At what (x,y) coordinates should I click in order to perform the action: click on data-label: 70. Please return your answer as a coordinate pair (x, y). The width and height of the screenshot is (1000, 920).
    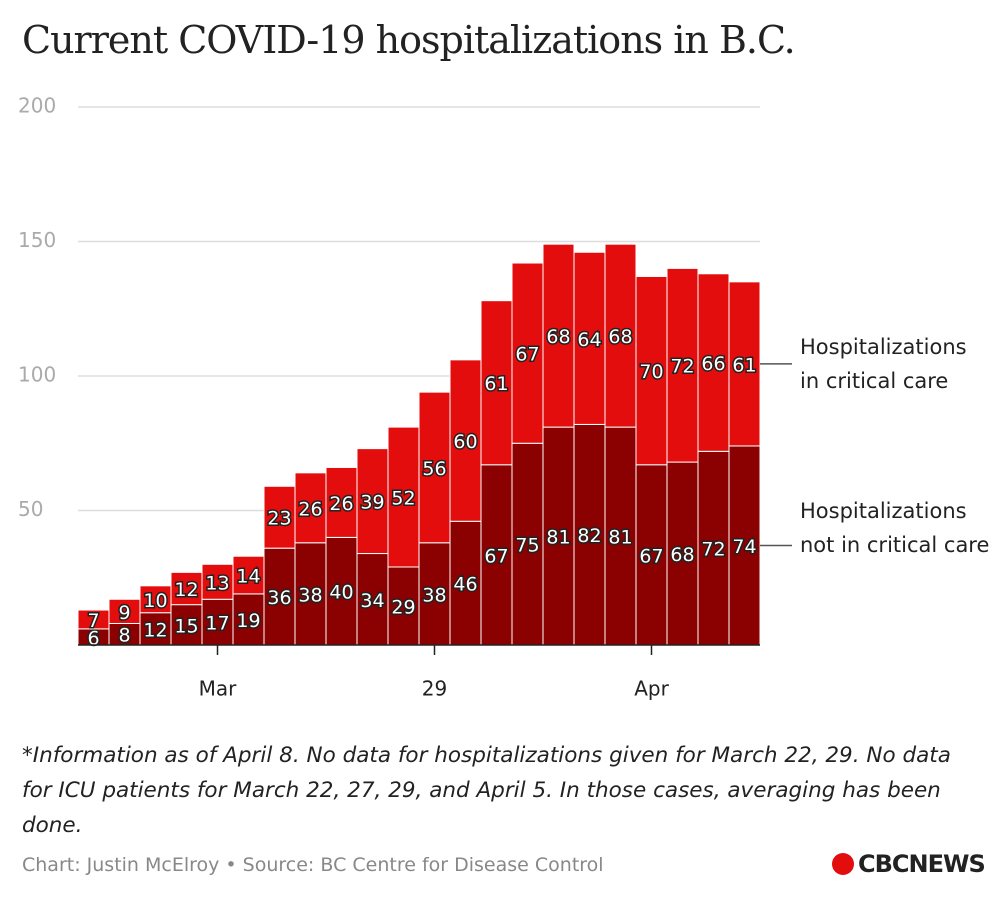
    Looking at the image, I should click on (651, 372).